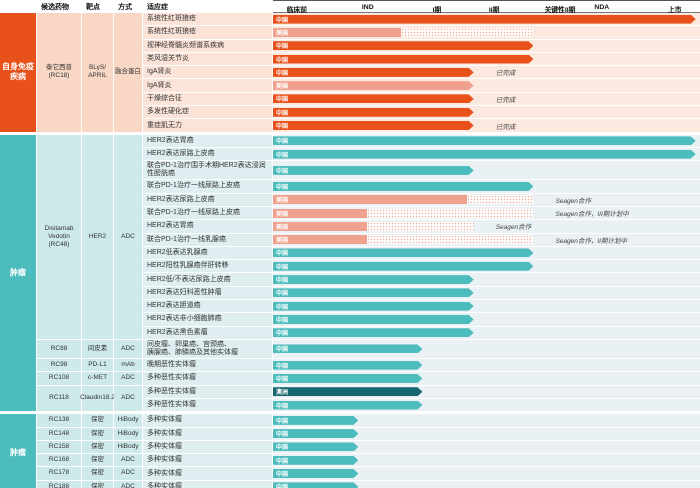 The height and width of the screenshot is (488, 700). Describe the element at coordinates (207, 112) in the screenshot. I see `indication-label: 多发性硬化症` at that location.